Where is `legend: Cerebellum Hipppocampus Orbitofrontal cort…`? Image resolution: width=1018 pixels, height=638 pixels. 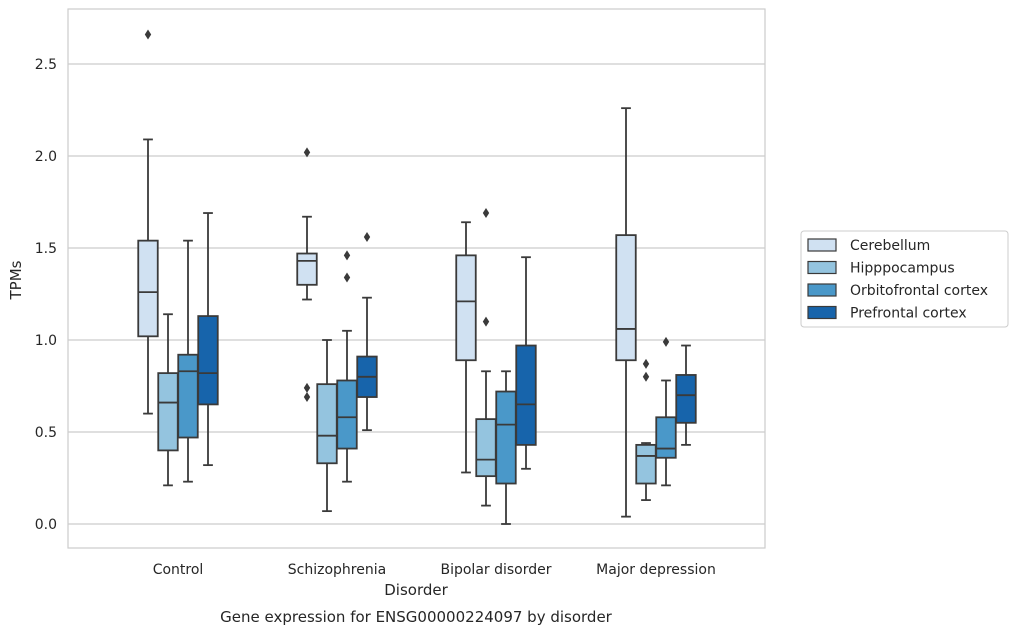
legend: Cerebellum Hipppocampus Orbitofrontal cort… is located at coordinates (904, 279).